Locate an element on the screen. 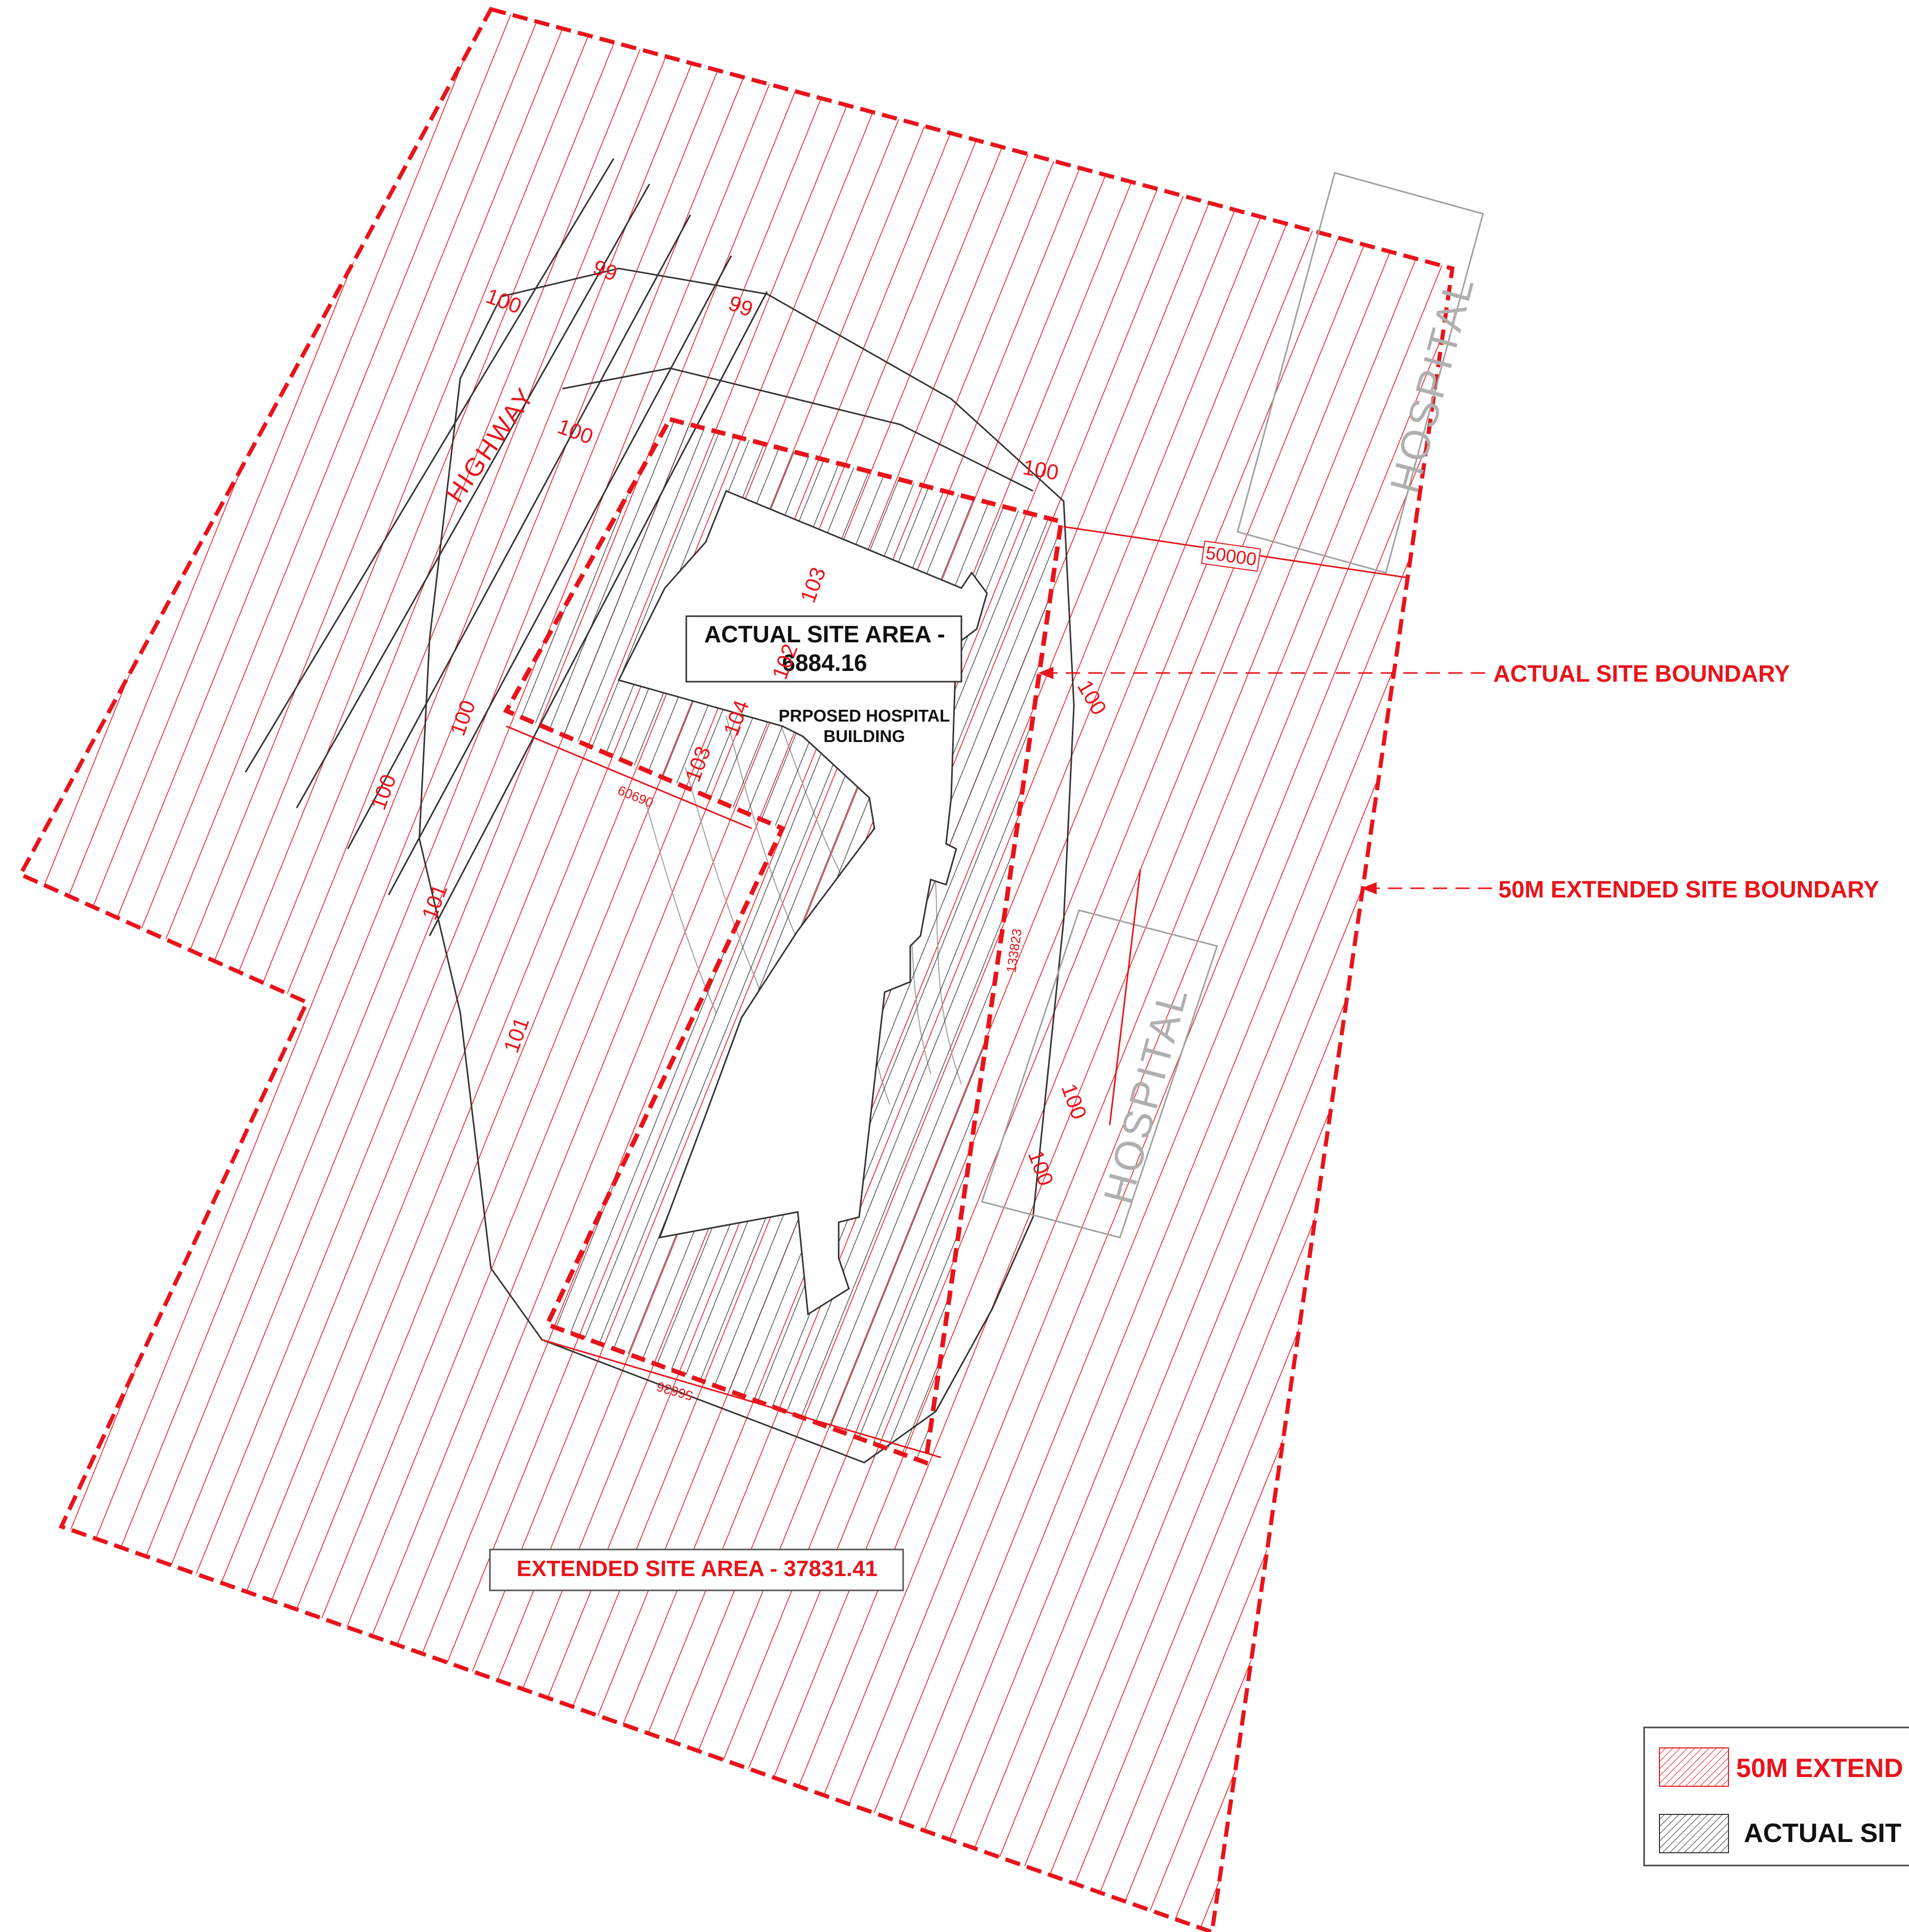 This screenshot has width=1909, height=1932. extended-site-area-label: EXTENDED SITE AREA - 37831.41 is located at coordinates (697, 1569).